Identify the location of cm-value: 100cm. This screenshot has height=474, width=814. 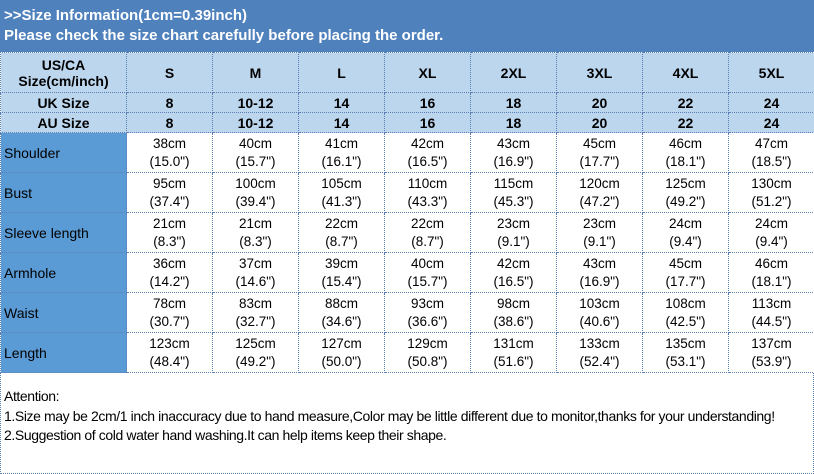
(255, 184).